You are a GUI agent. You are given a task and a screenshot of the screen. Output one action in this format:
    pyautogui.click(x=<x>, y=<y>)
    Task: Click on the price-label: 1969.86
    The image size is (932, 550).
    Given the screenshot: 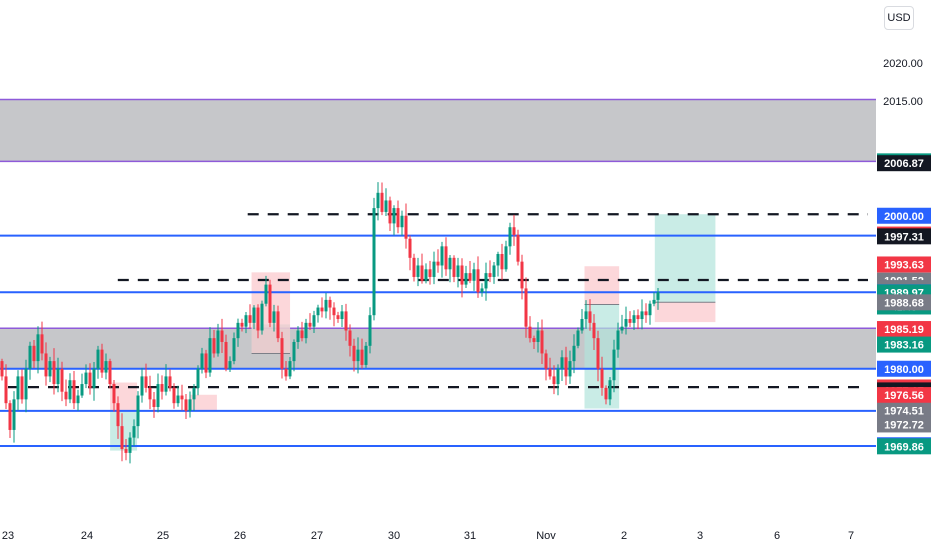 What is the action you would take?
    pyautogui.click(x=904, y=446)
    